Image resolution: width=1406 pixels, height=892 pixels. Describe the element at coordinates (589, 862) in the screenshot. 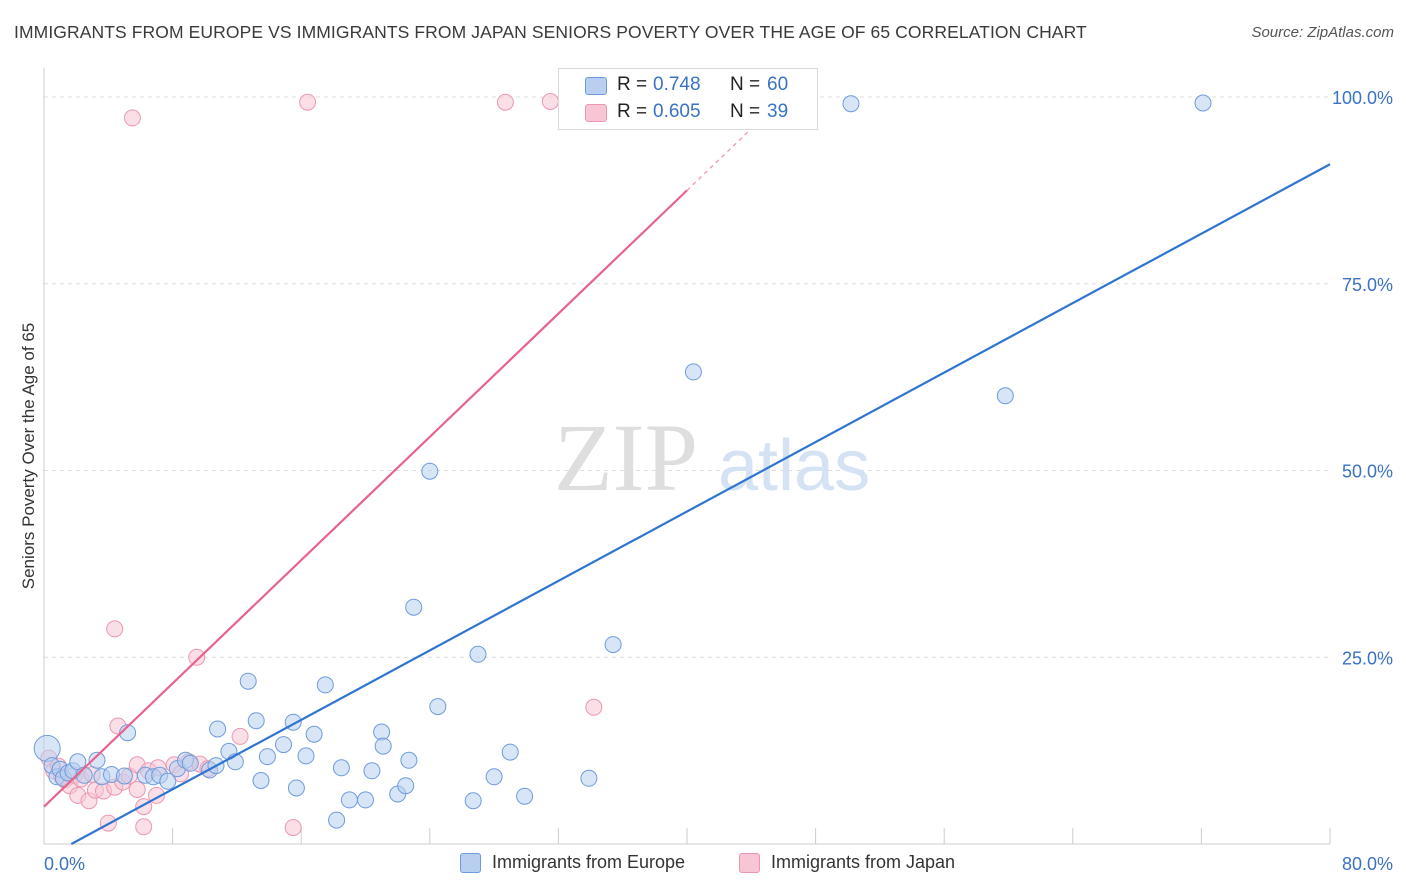

I see `legend-label-europe: Immigrants from Europe` at that location.